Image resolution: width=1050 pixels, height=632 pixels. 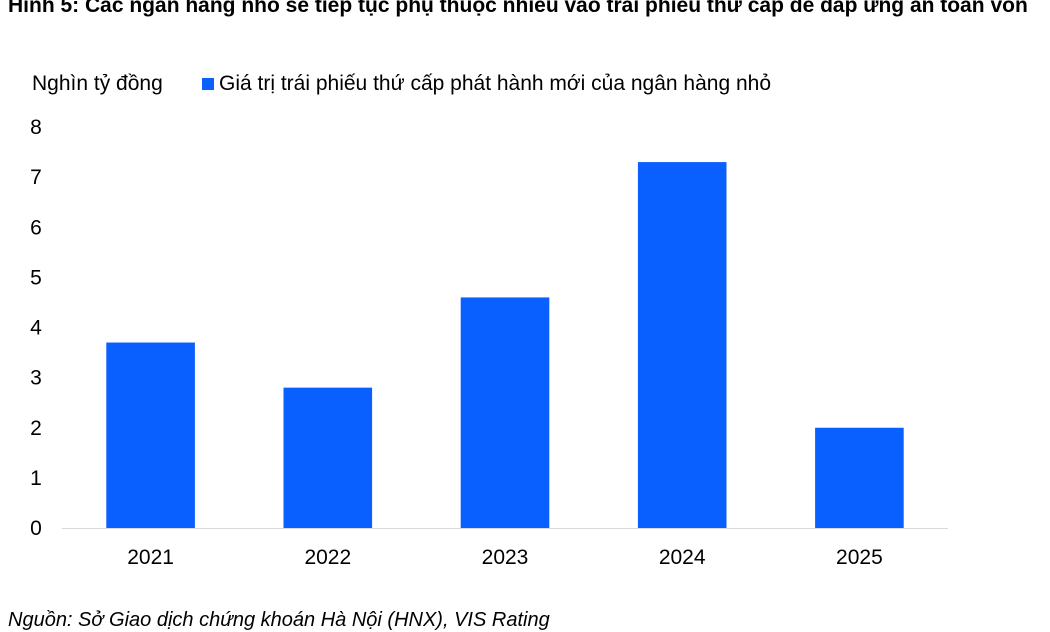 What do you see at coordinates (505, 412) in the screenshot?
I see `bar-2023` at bounding box center [505, 412].